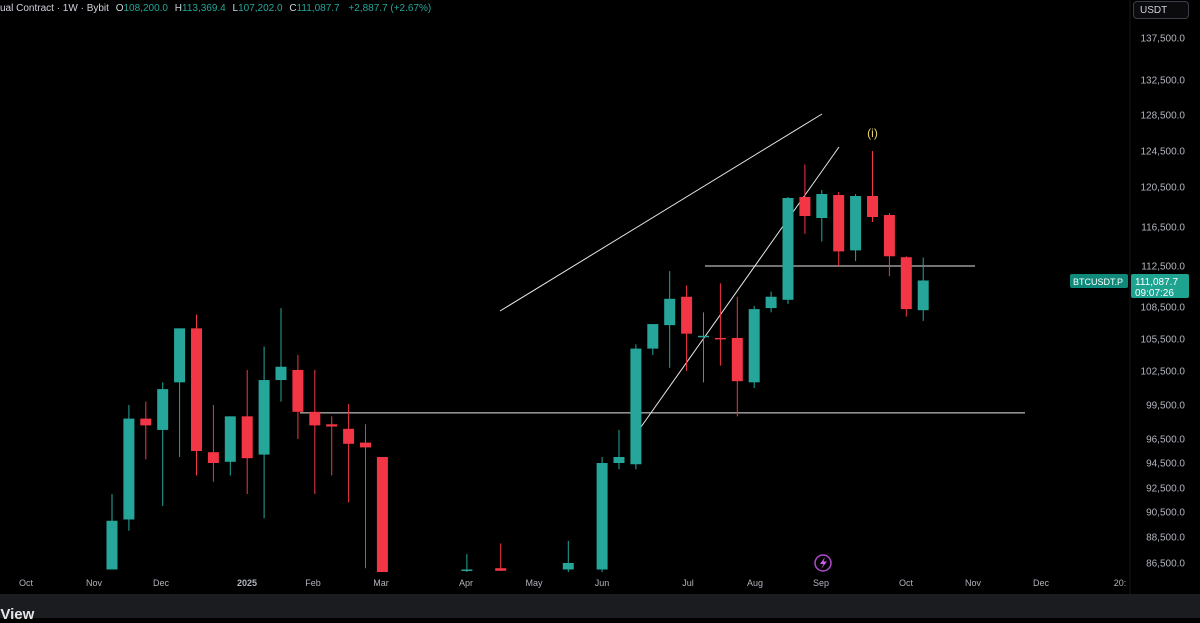 This screenshot has width=1200, height=623. I want to click on symbol-tag-bg, so click(1099, 281).